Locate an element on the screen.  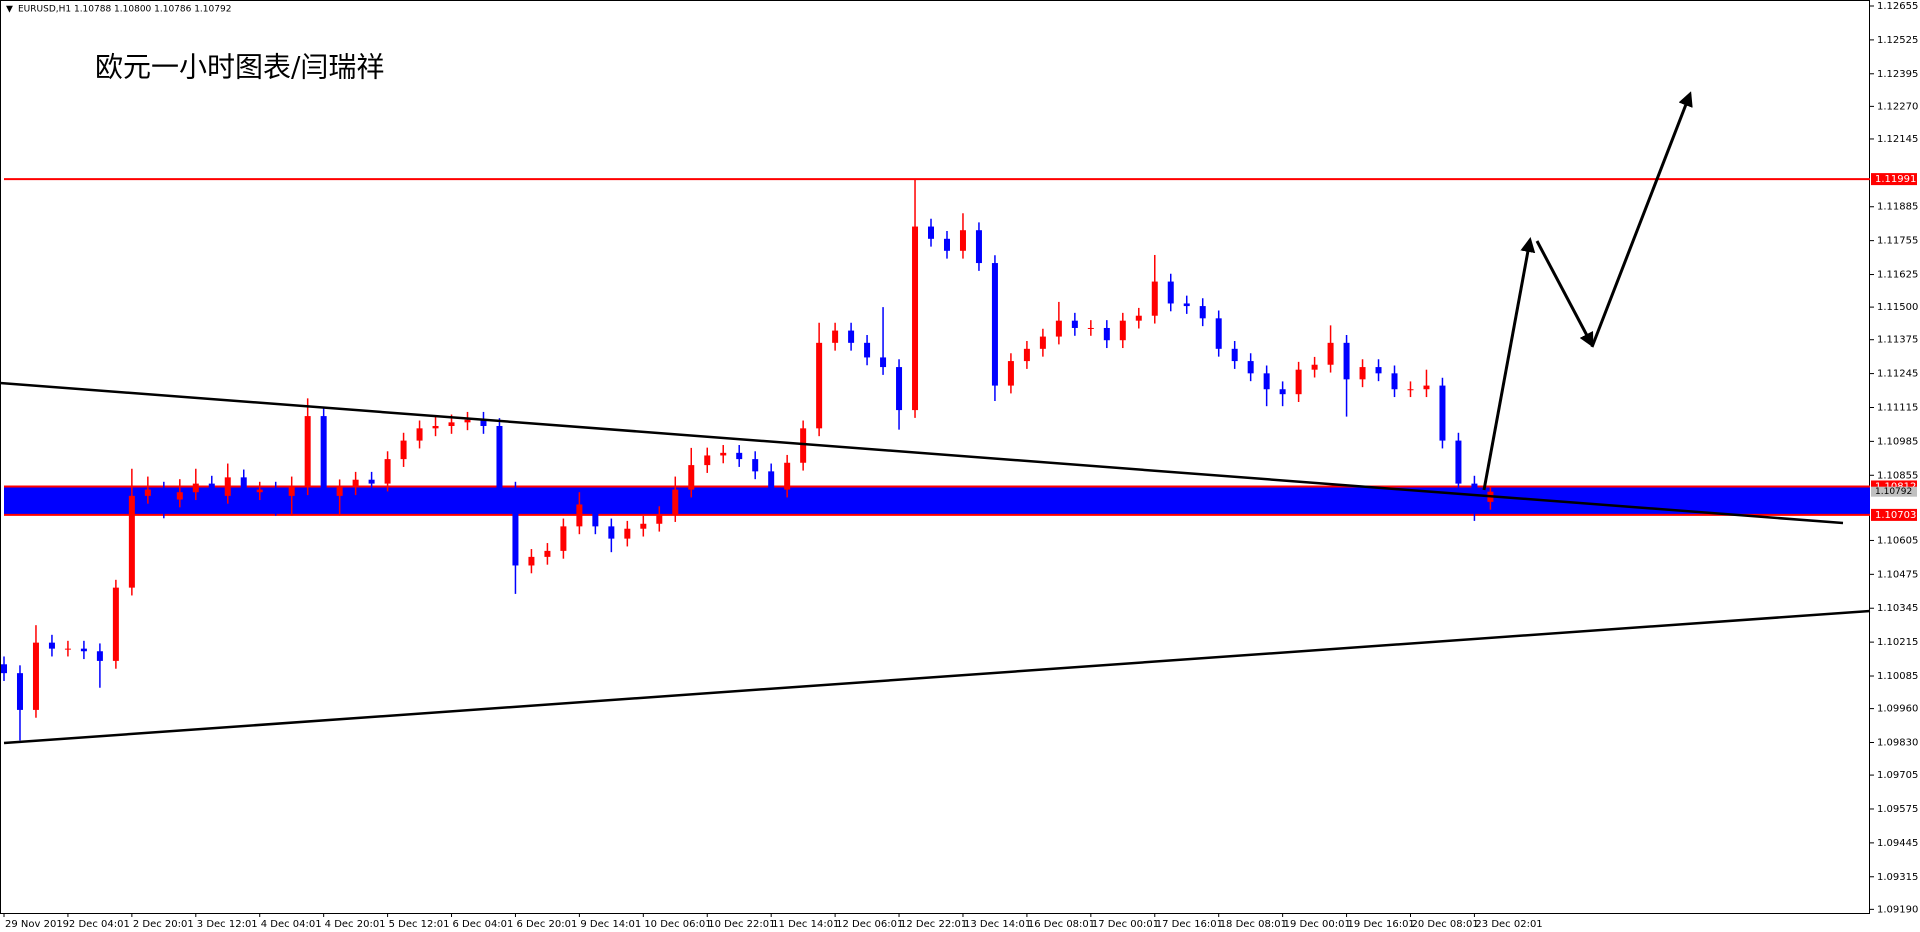
support-zone is located at coordinates (937, 500).